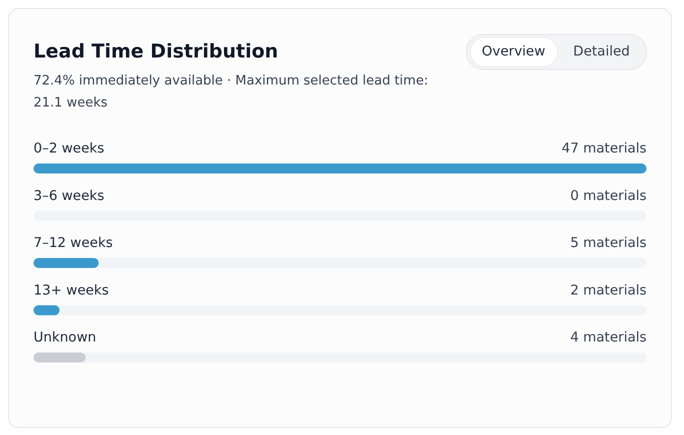 Image resolution: width=684 pixels, height=435 pixels. Describe the element at coordinates (608, 338) in the screenshot. I see `data-label: 4 materials` at that location.